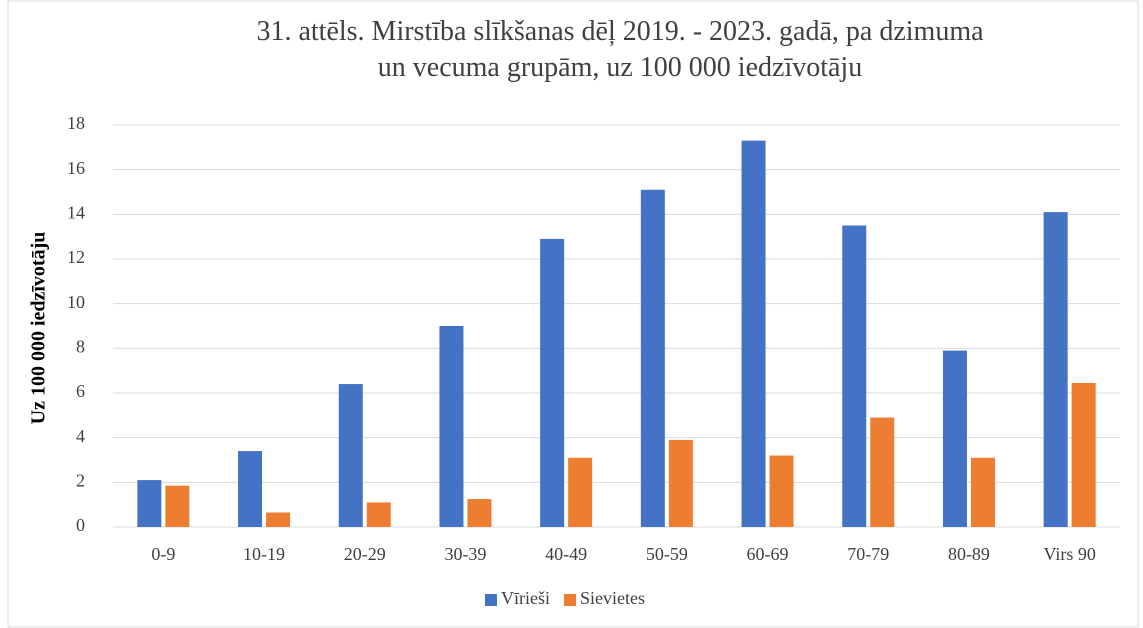 Image resolution: width=1143 pixels, height=628 pixels. What do you see at coordinates (1069, 554) in the screenshot?
I see `x-tick-label: Virs 90` at bounding box center [1069, 554].